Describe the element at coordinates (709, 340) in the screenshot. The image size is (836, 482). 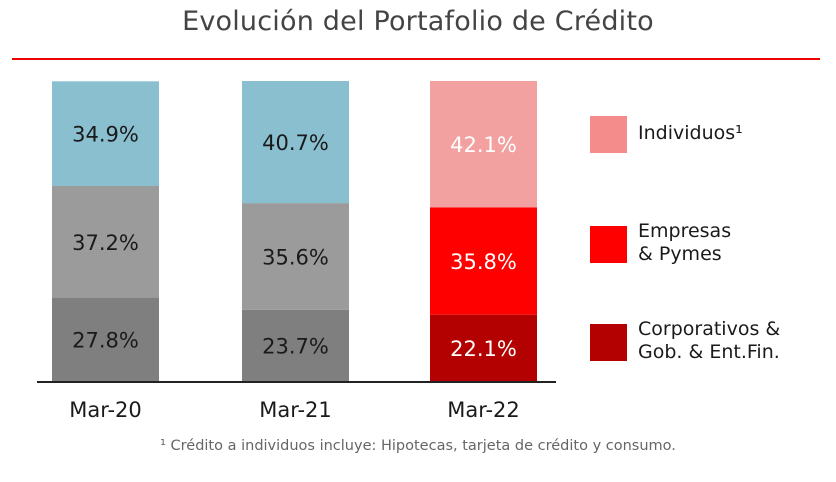
I see `legend-label-corporativos: Corporativos & Gob. & Ent.Fin.` at that location.